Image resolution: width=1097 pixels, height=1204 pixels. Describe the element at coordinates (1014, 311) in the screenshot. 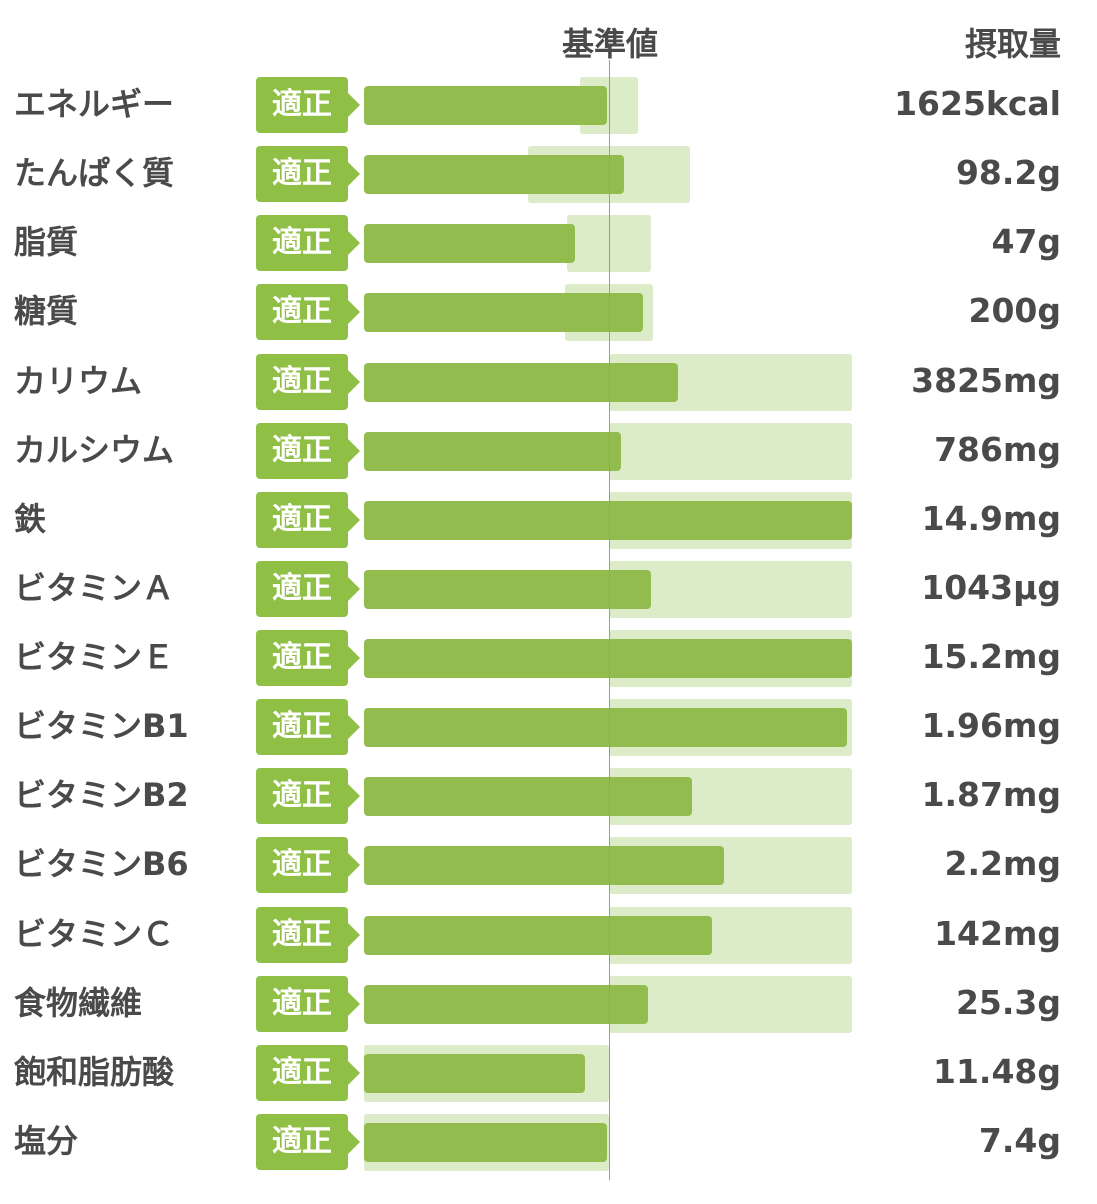

I see `intake-value: 200g` at that location.